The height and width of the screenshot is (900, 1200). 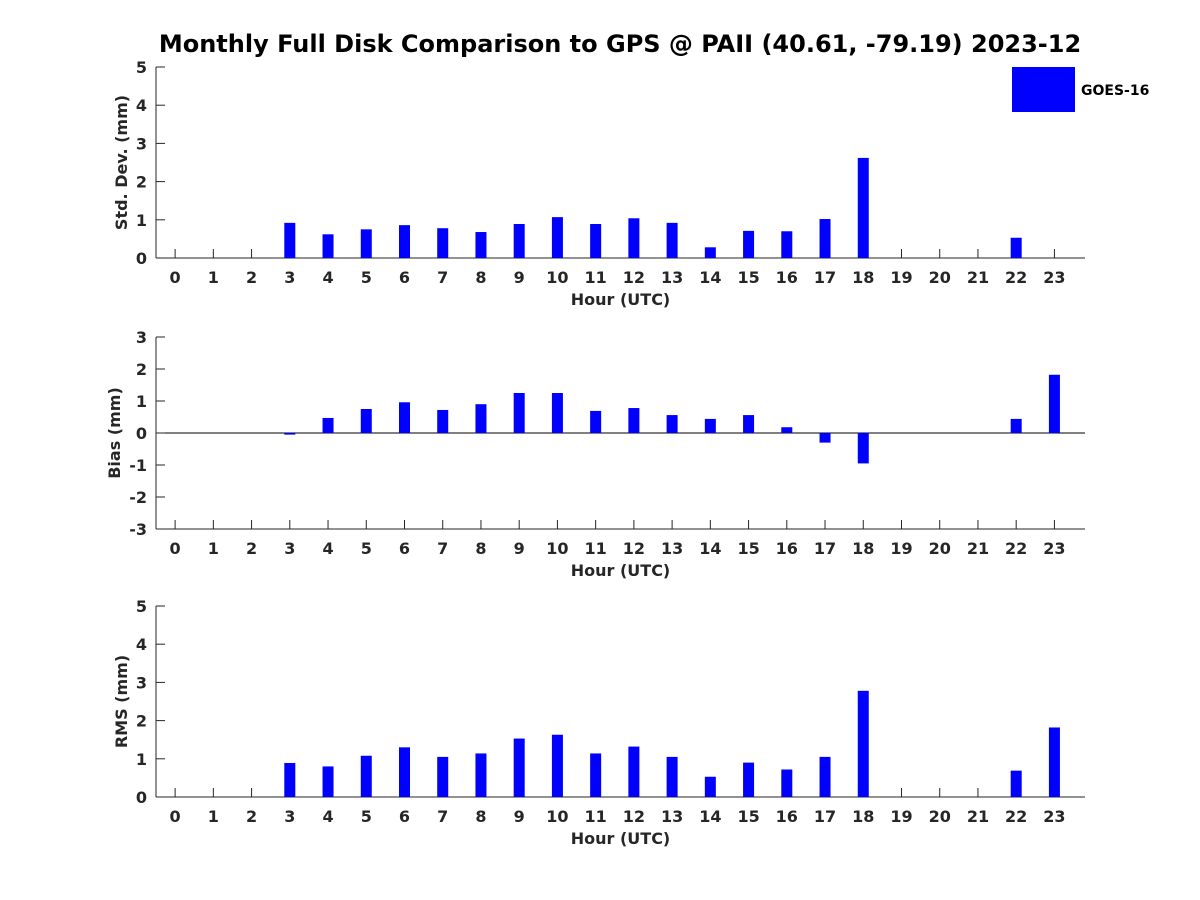 What do you see at coordinates (138, 497) in the screenshot?
I see `y-tick-label: -2` at bounding box center [138, 497].